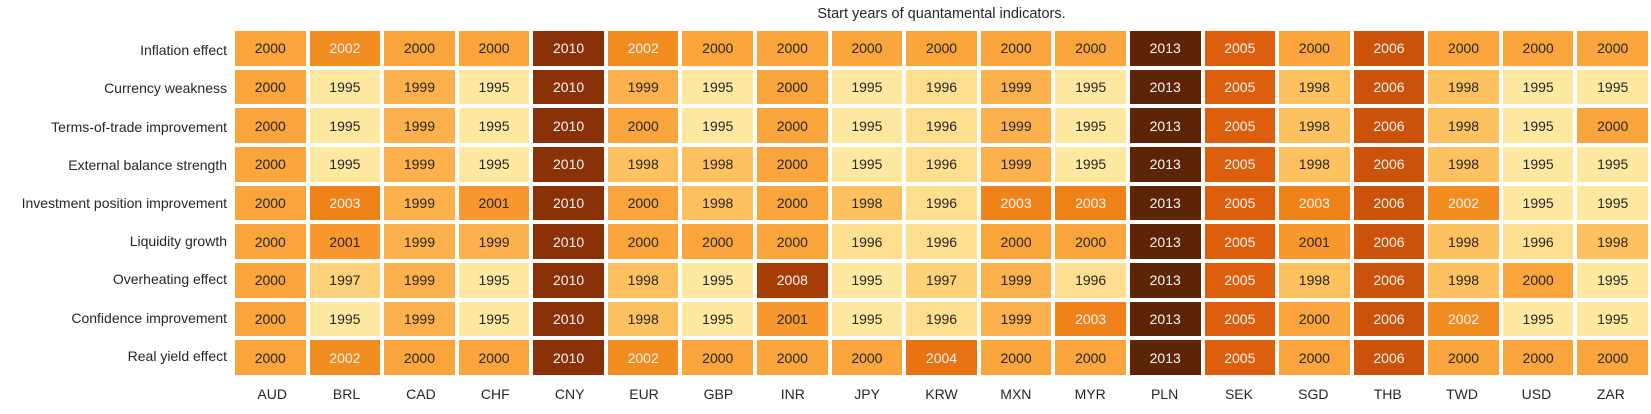 The image size is (1651, 414). Describe the element at coordinates (1238, 394) in the screenshot. I see `x-tick-label: SEK` at that location.